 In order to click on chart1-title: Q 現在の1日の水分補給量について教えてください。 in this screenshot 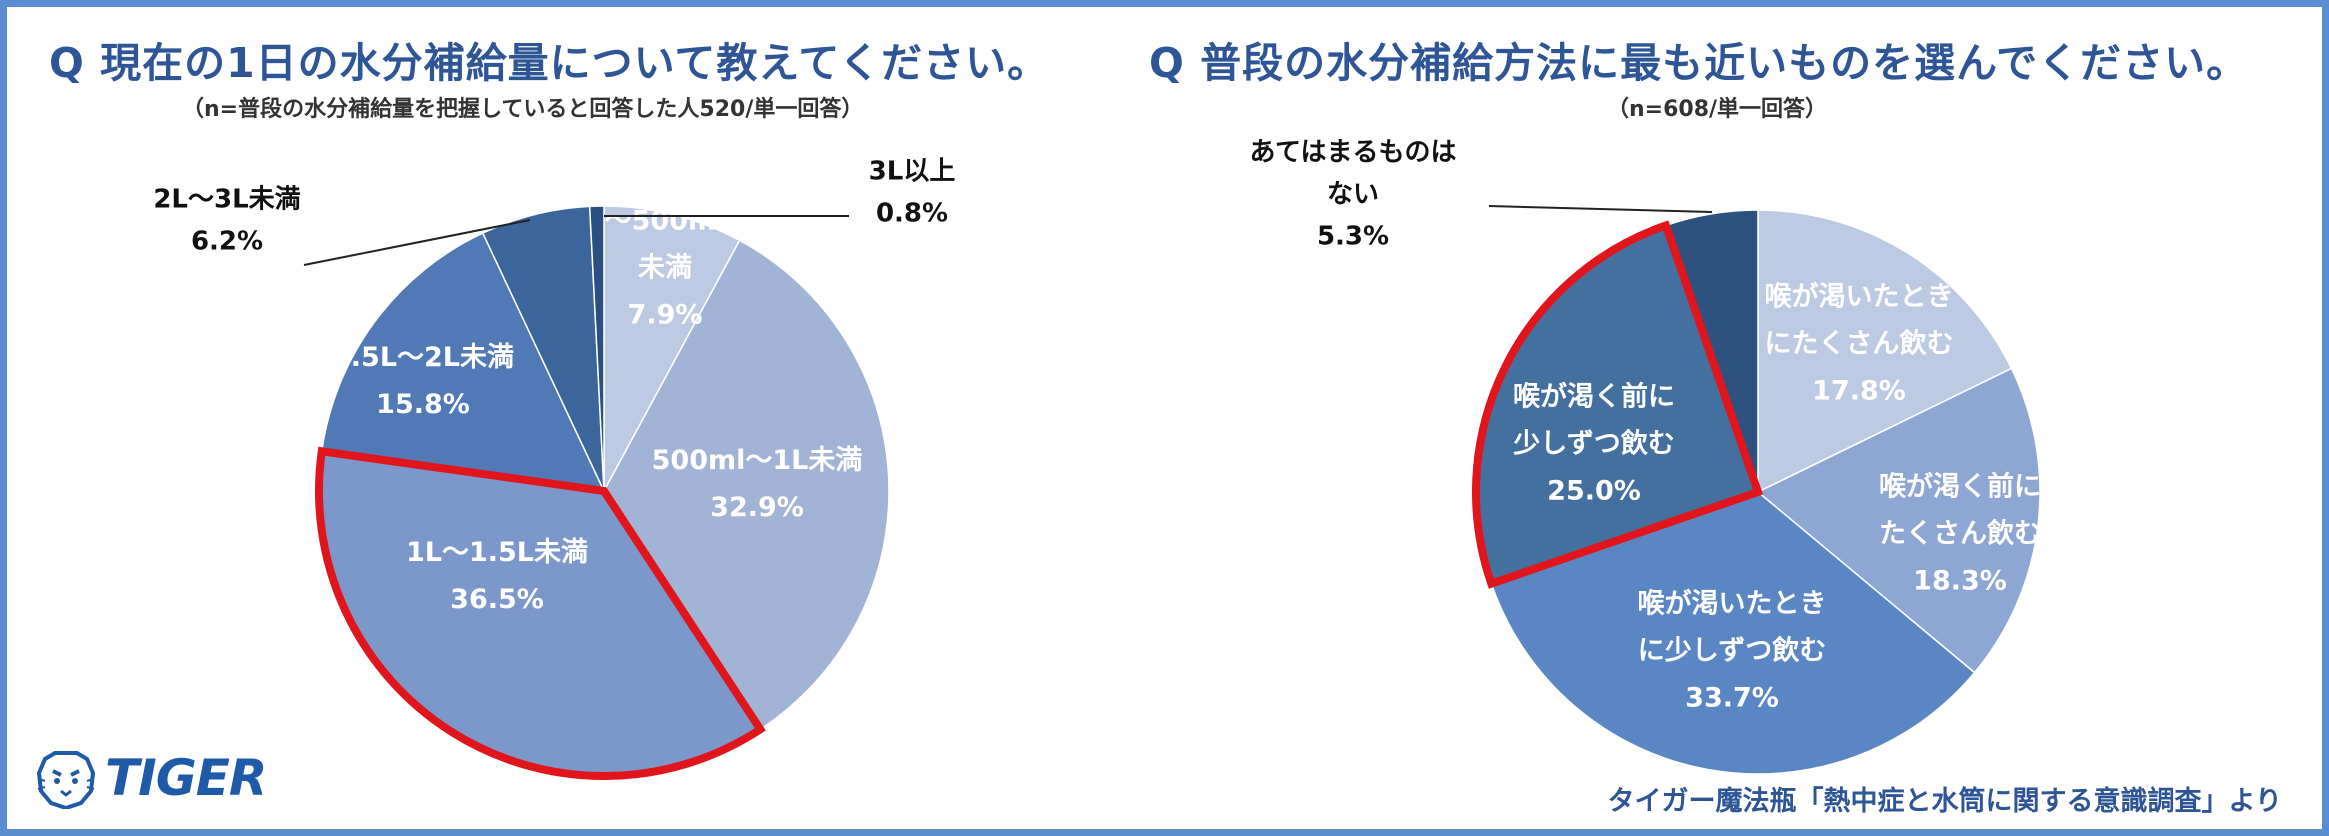, I will do `click(549, 63)`.